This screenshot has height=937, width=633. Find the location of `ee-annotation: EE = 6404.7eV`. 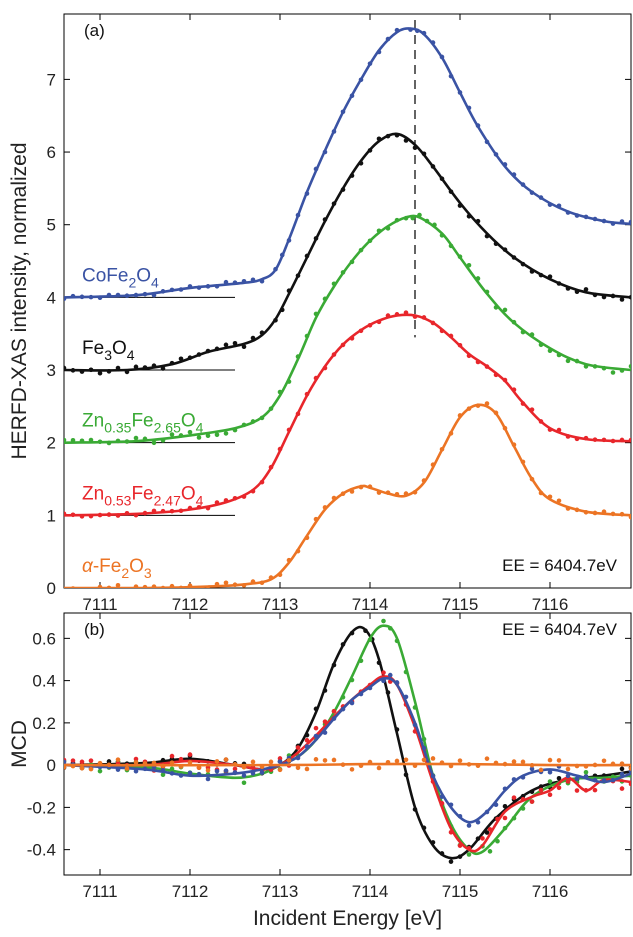

ee-annotation: EE = 6404.7eV is located at coordinates (560, 629).